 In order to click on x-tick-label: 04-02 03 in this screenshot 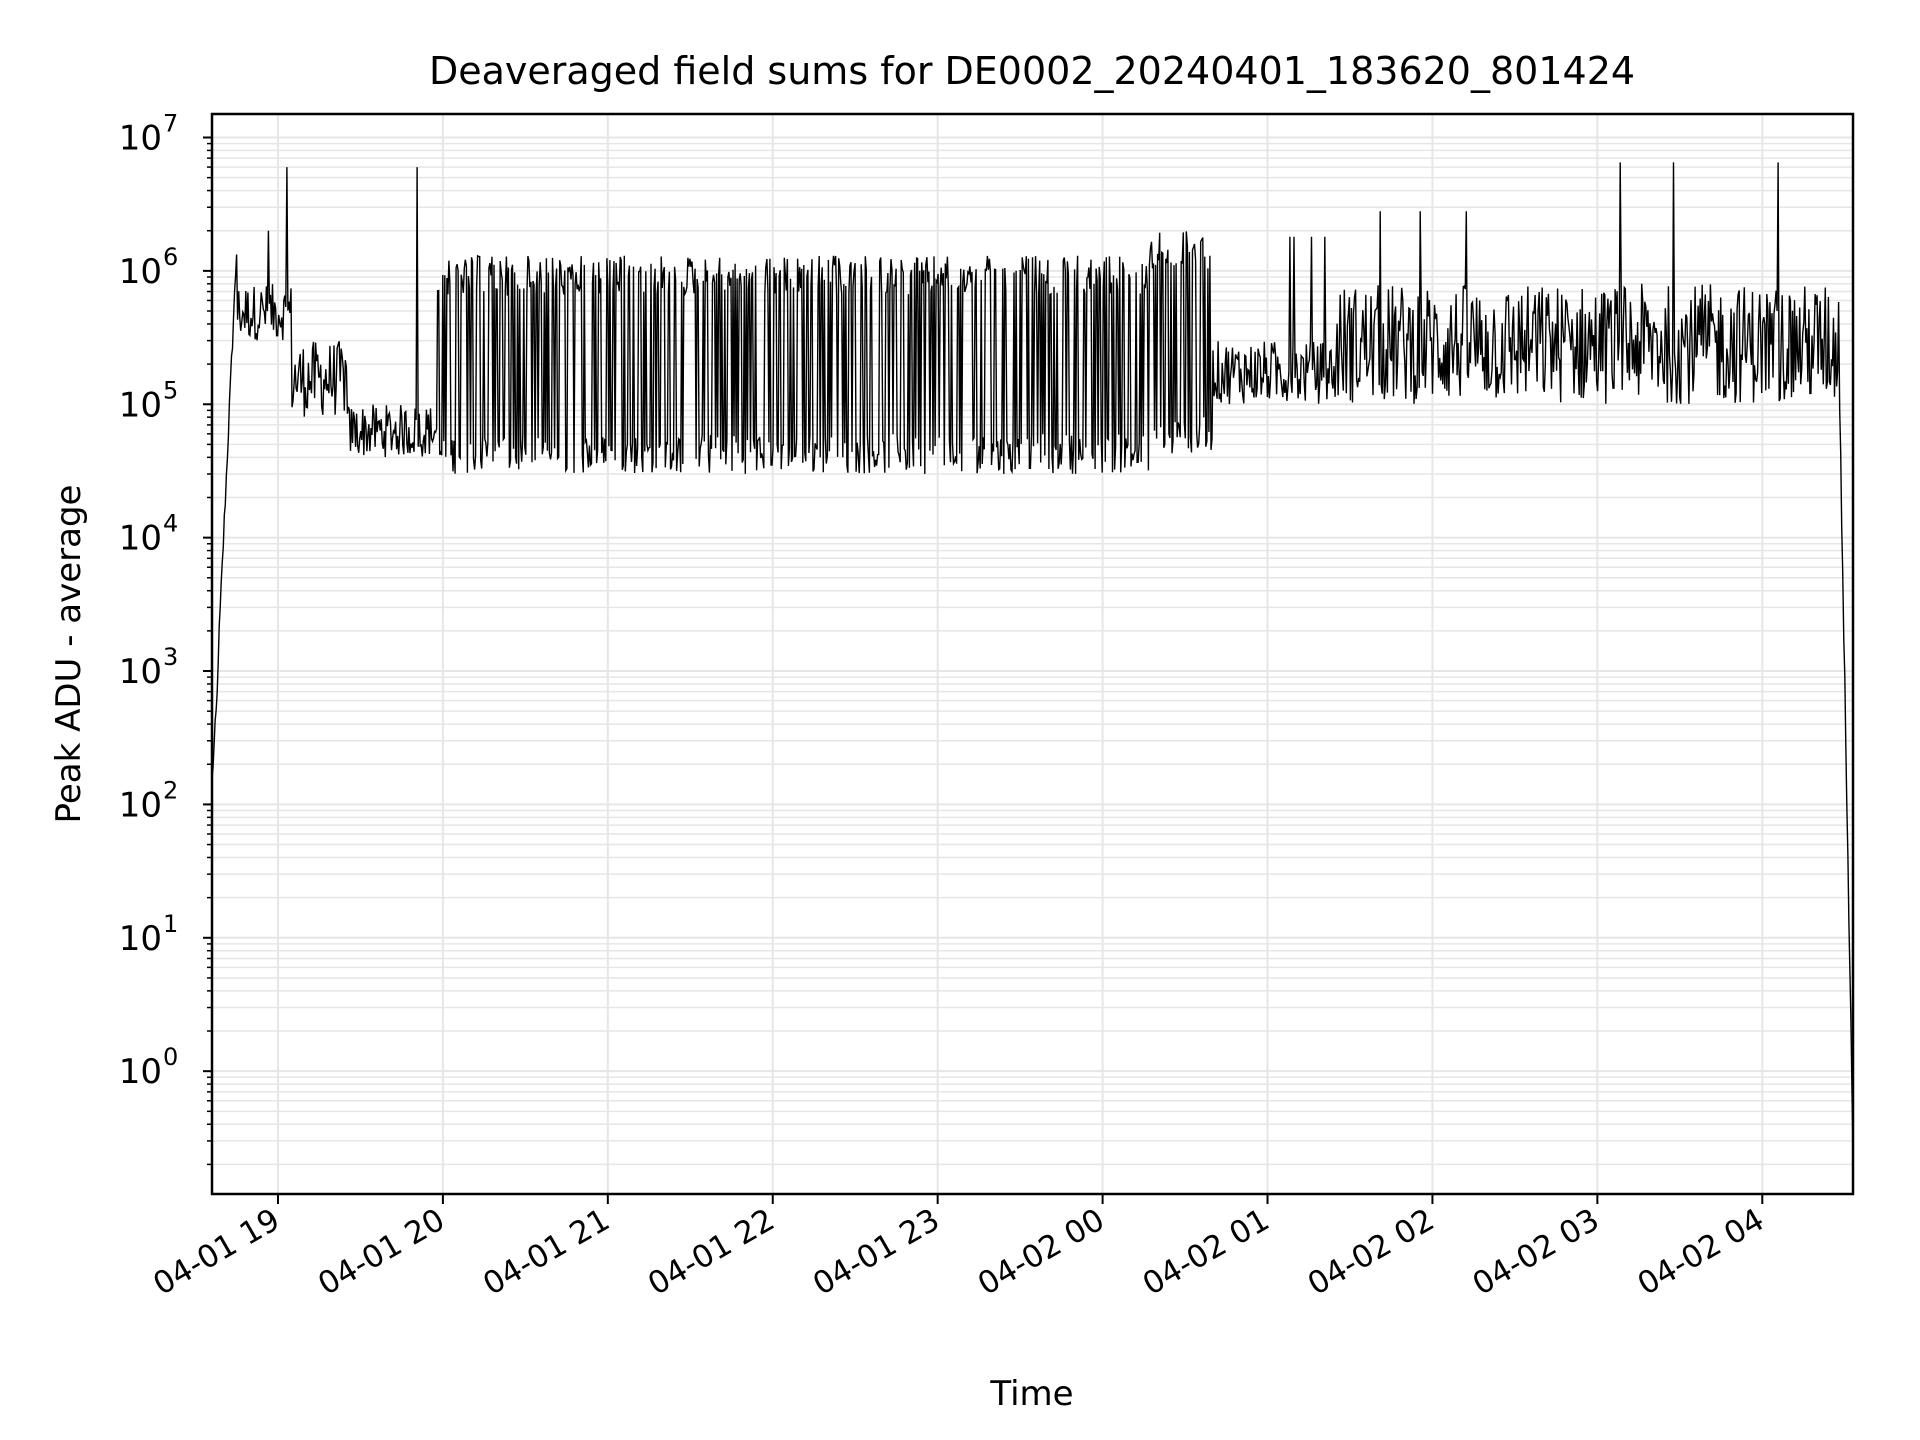, I will do `click(1536, 1252)`.